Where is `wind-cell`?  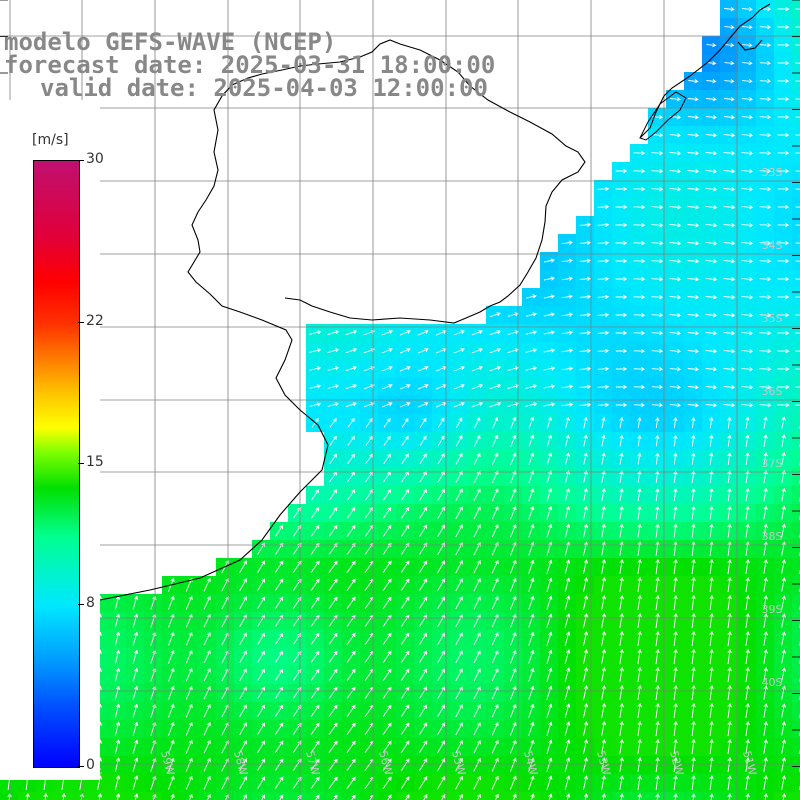 wind-cell is located at coordinates (477, 796).